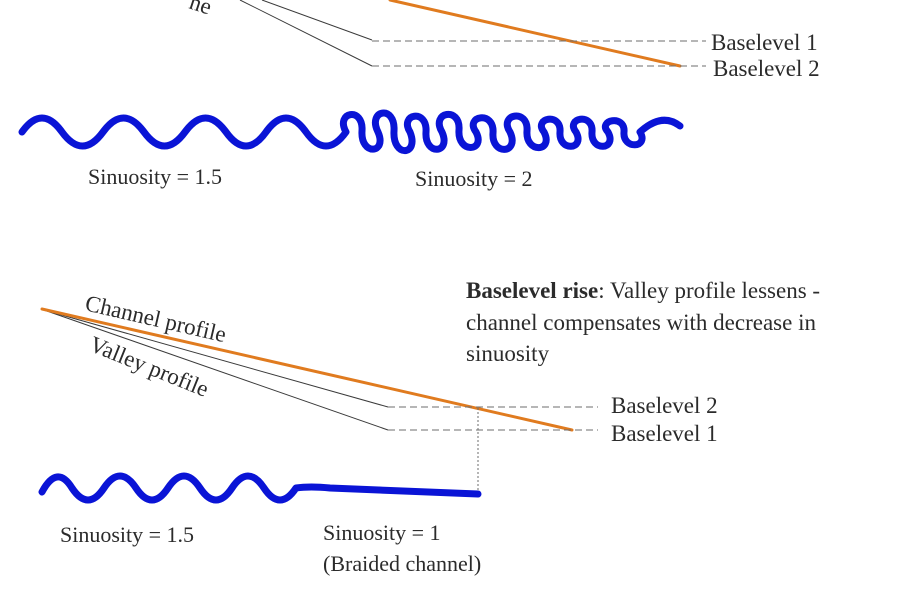 The height and width of the screenshot is (600, 900). Describe the element at coordinates (508, 353) in the screenshot. I see `caption-line-3: sinuosity` at that location.